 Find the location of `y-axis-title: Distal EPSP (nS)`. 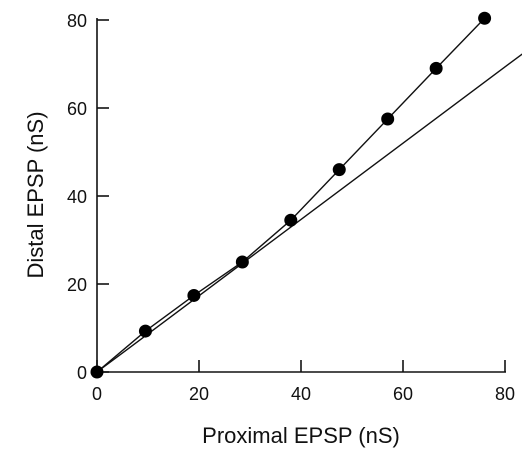

y-axis-title: Distal EPSP (nS) is located at coordinates (35, 194).